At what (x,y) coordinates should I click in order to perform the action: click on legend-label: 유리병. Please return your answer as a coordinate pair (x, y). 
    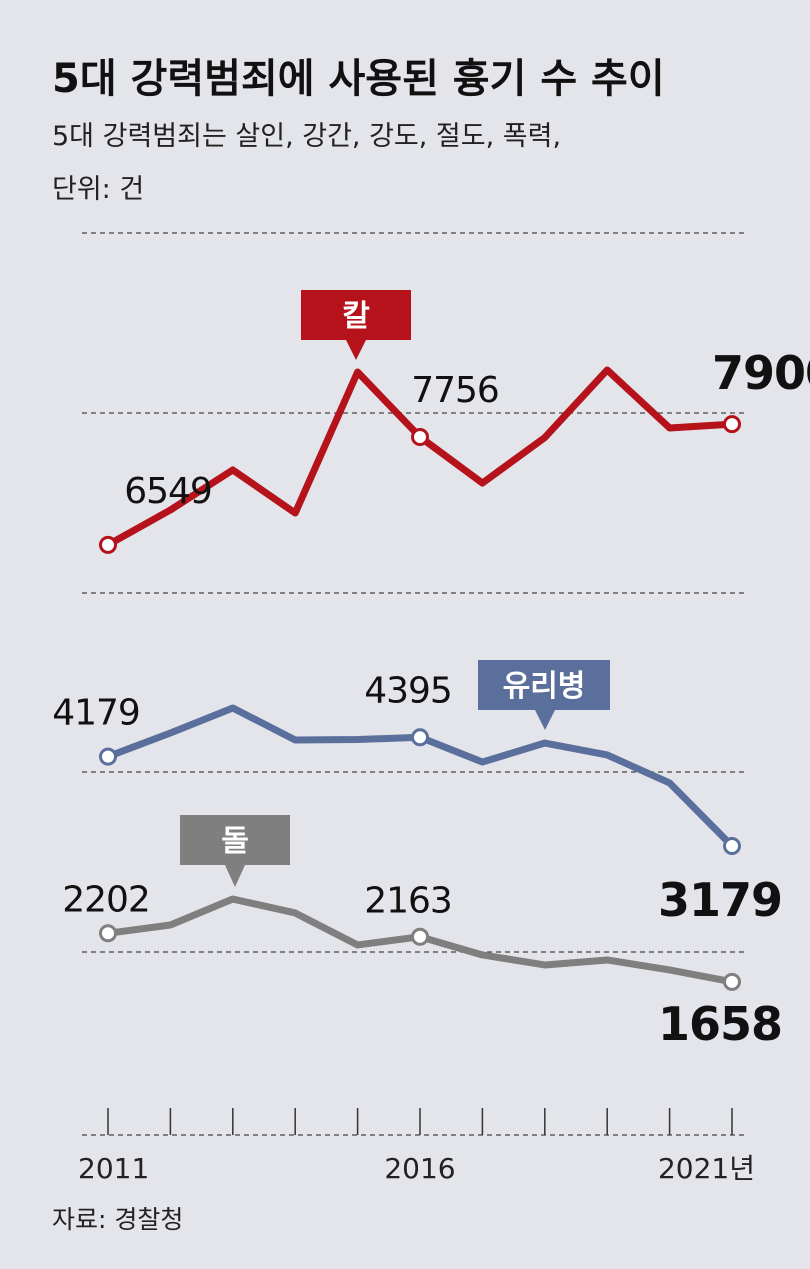
    Looking at the image, I should click on (544, 686).